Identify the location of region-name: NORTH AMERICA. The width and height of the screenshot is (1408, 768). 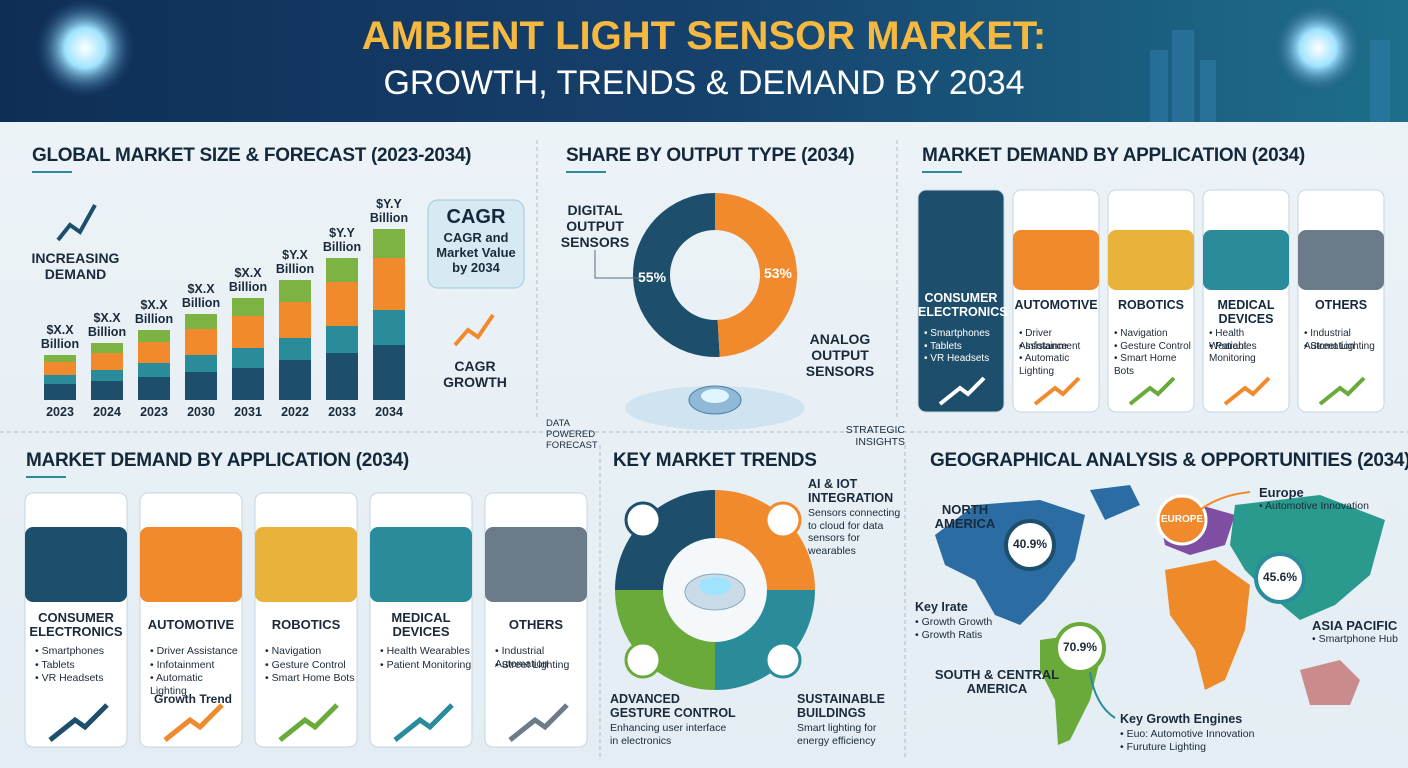
(965, 516).